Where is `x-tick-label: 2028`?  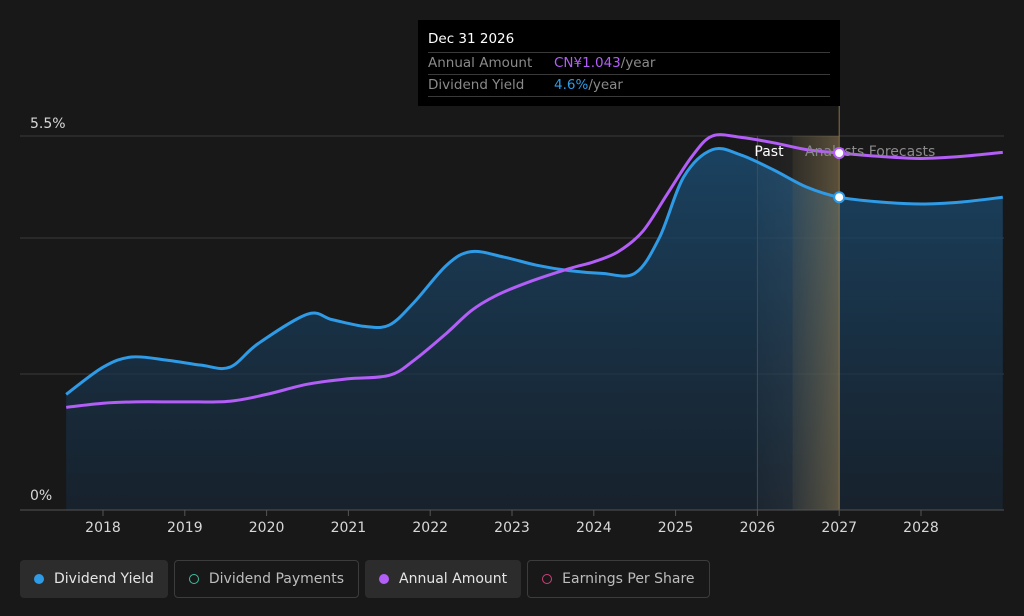
x-tick-label: 2028 is located at coordinates (921, 528).